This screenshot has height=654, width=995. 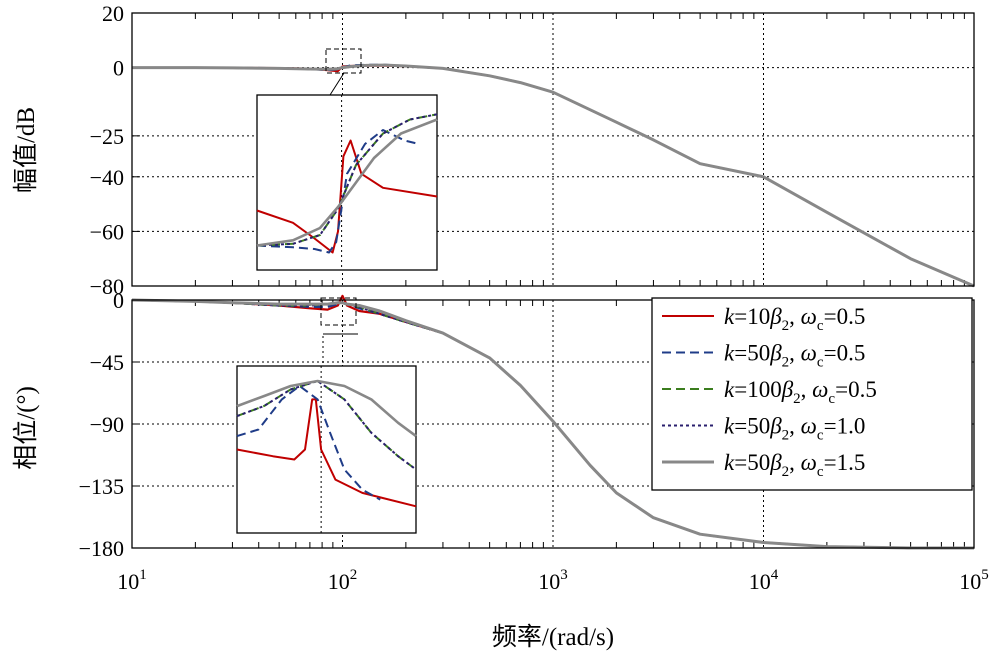 What do you see at coordinates (26, 428) in the screenshot?
I see `phase-y-axis-label: 相位/(°)` at bounding box center [26, 428].